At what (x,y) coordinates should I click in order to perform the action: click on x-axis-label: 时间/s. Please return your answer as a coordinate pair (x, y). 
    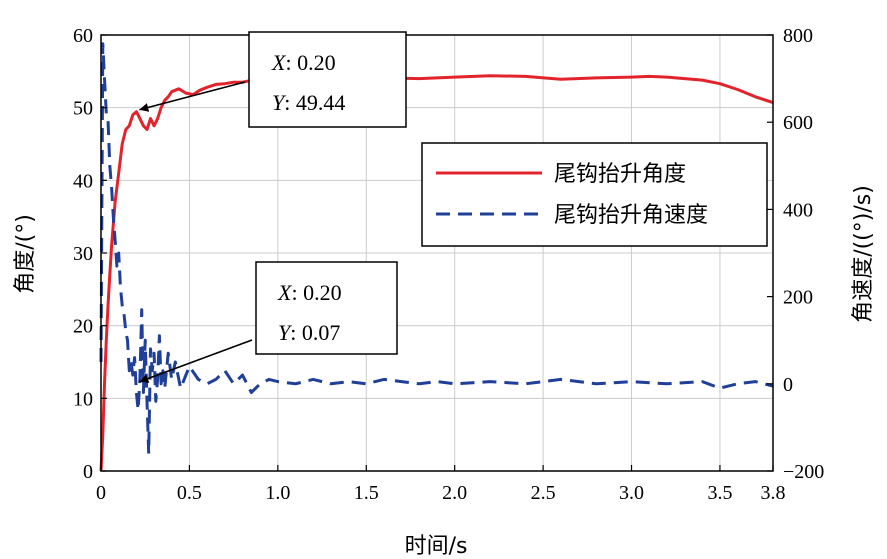
    Looking at the image, I should click on (436, 546).